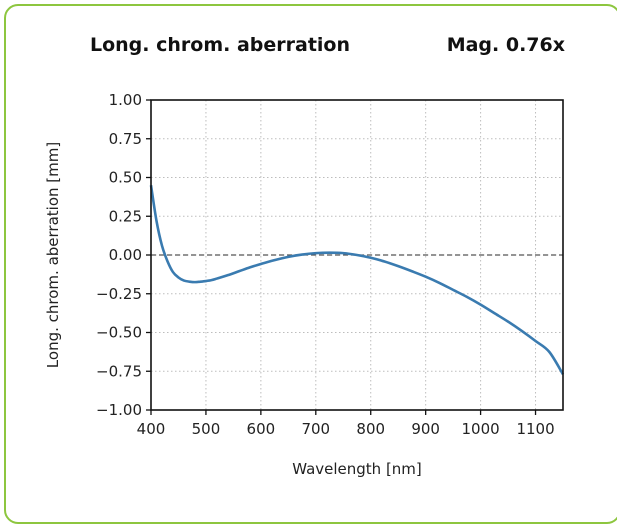  What do you see at coordinates (151, 429) in the screenshot?
I see `x-tick-label: 400` at bounding box center [151, 429].